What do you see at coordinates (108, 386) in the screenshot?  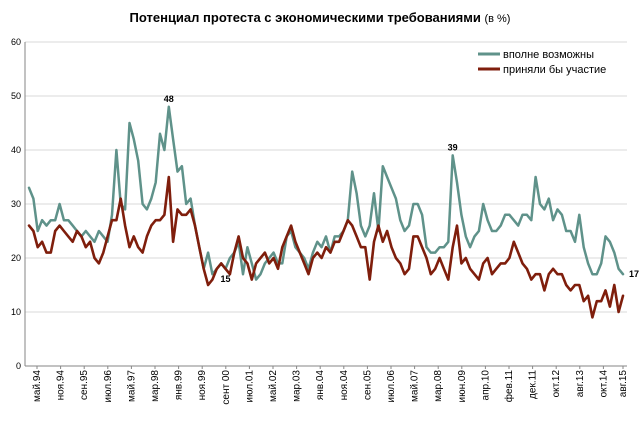 I see `x-tick-label: июл.96` at bounding box center [108, 386].